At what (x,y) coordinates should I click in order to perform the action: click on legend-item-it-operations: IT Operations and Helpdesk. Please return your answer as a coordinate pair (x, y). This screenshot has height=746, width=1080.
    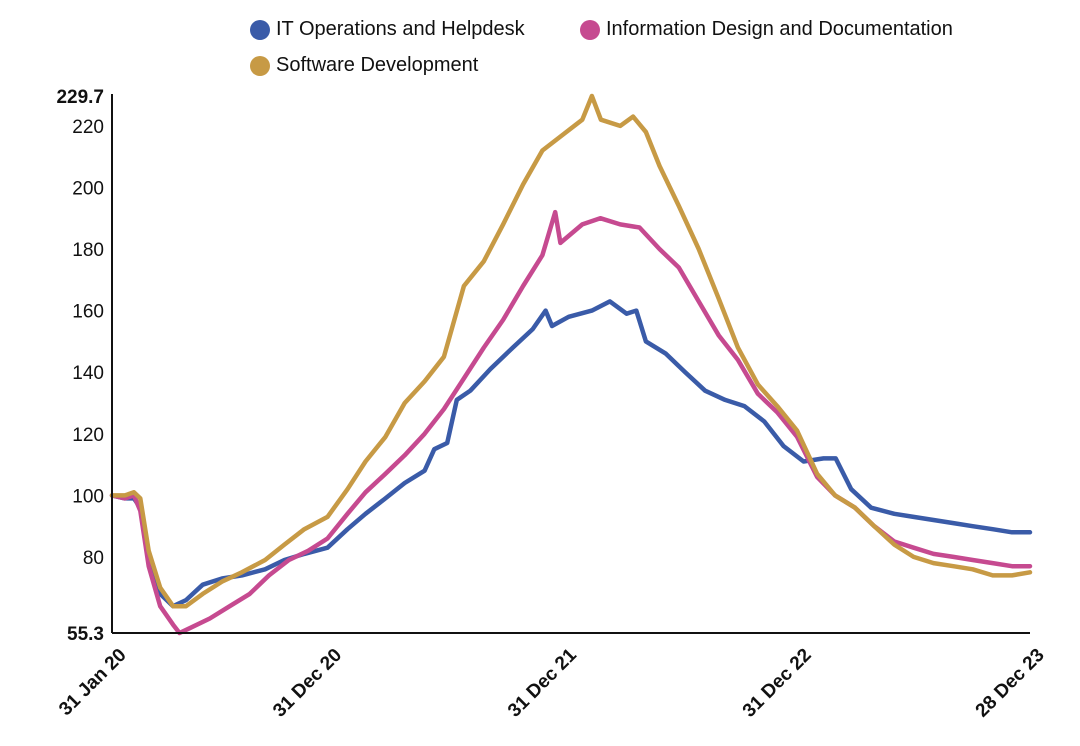
    Looking at the image, I should click on (387, 29).